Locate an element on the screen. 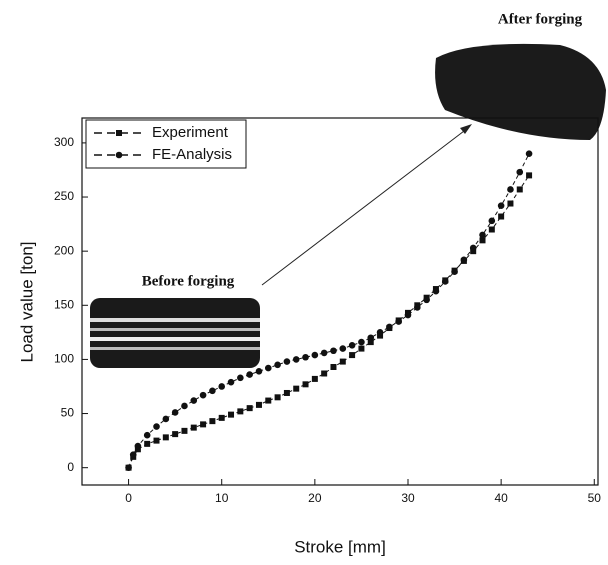 Image resolution: width=608 pixels, height=565 pixels. y-tick-label: 250 is located at coordinates (64, 196).